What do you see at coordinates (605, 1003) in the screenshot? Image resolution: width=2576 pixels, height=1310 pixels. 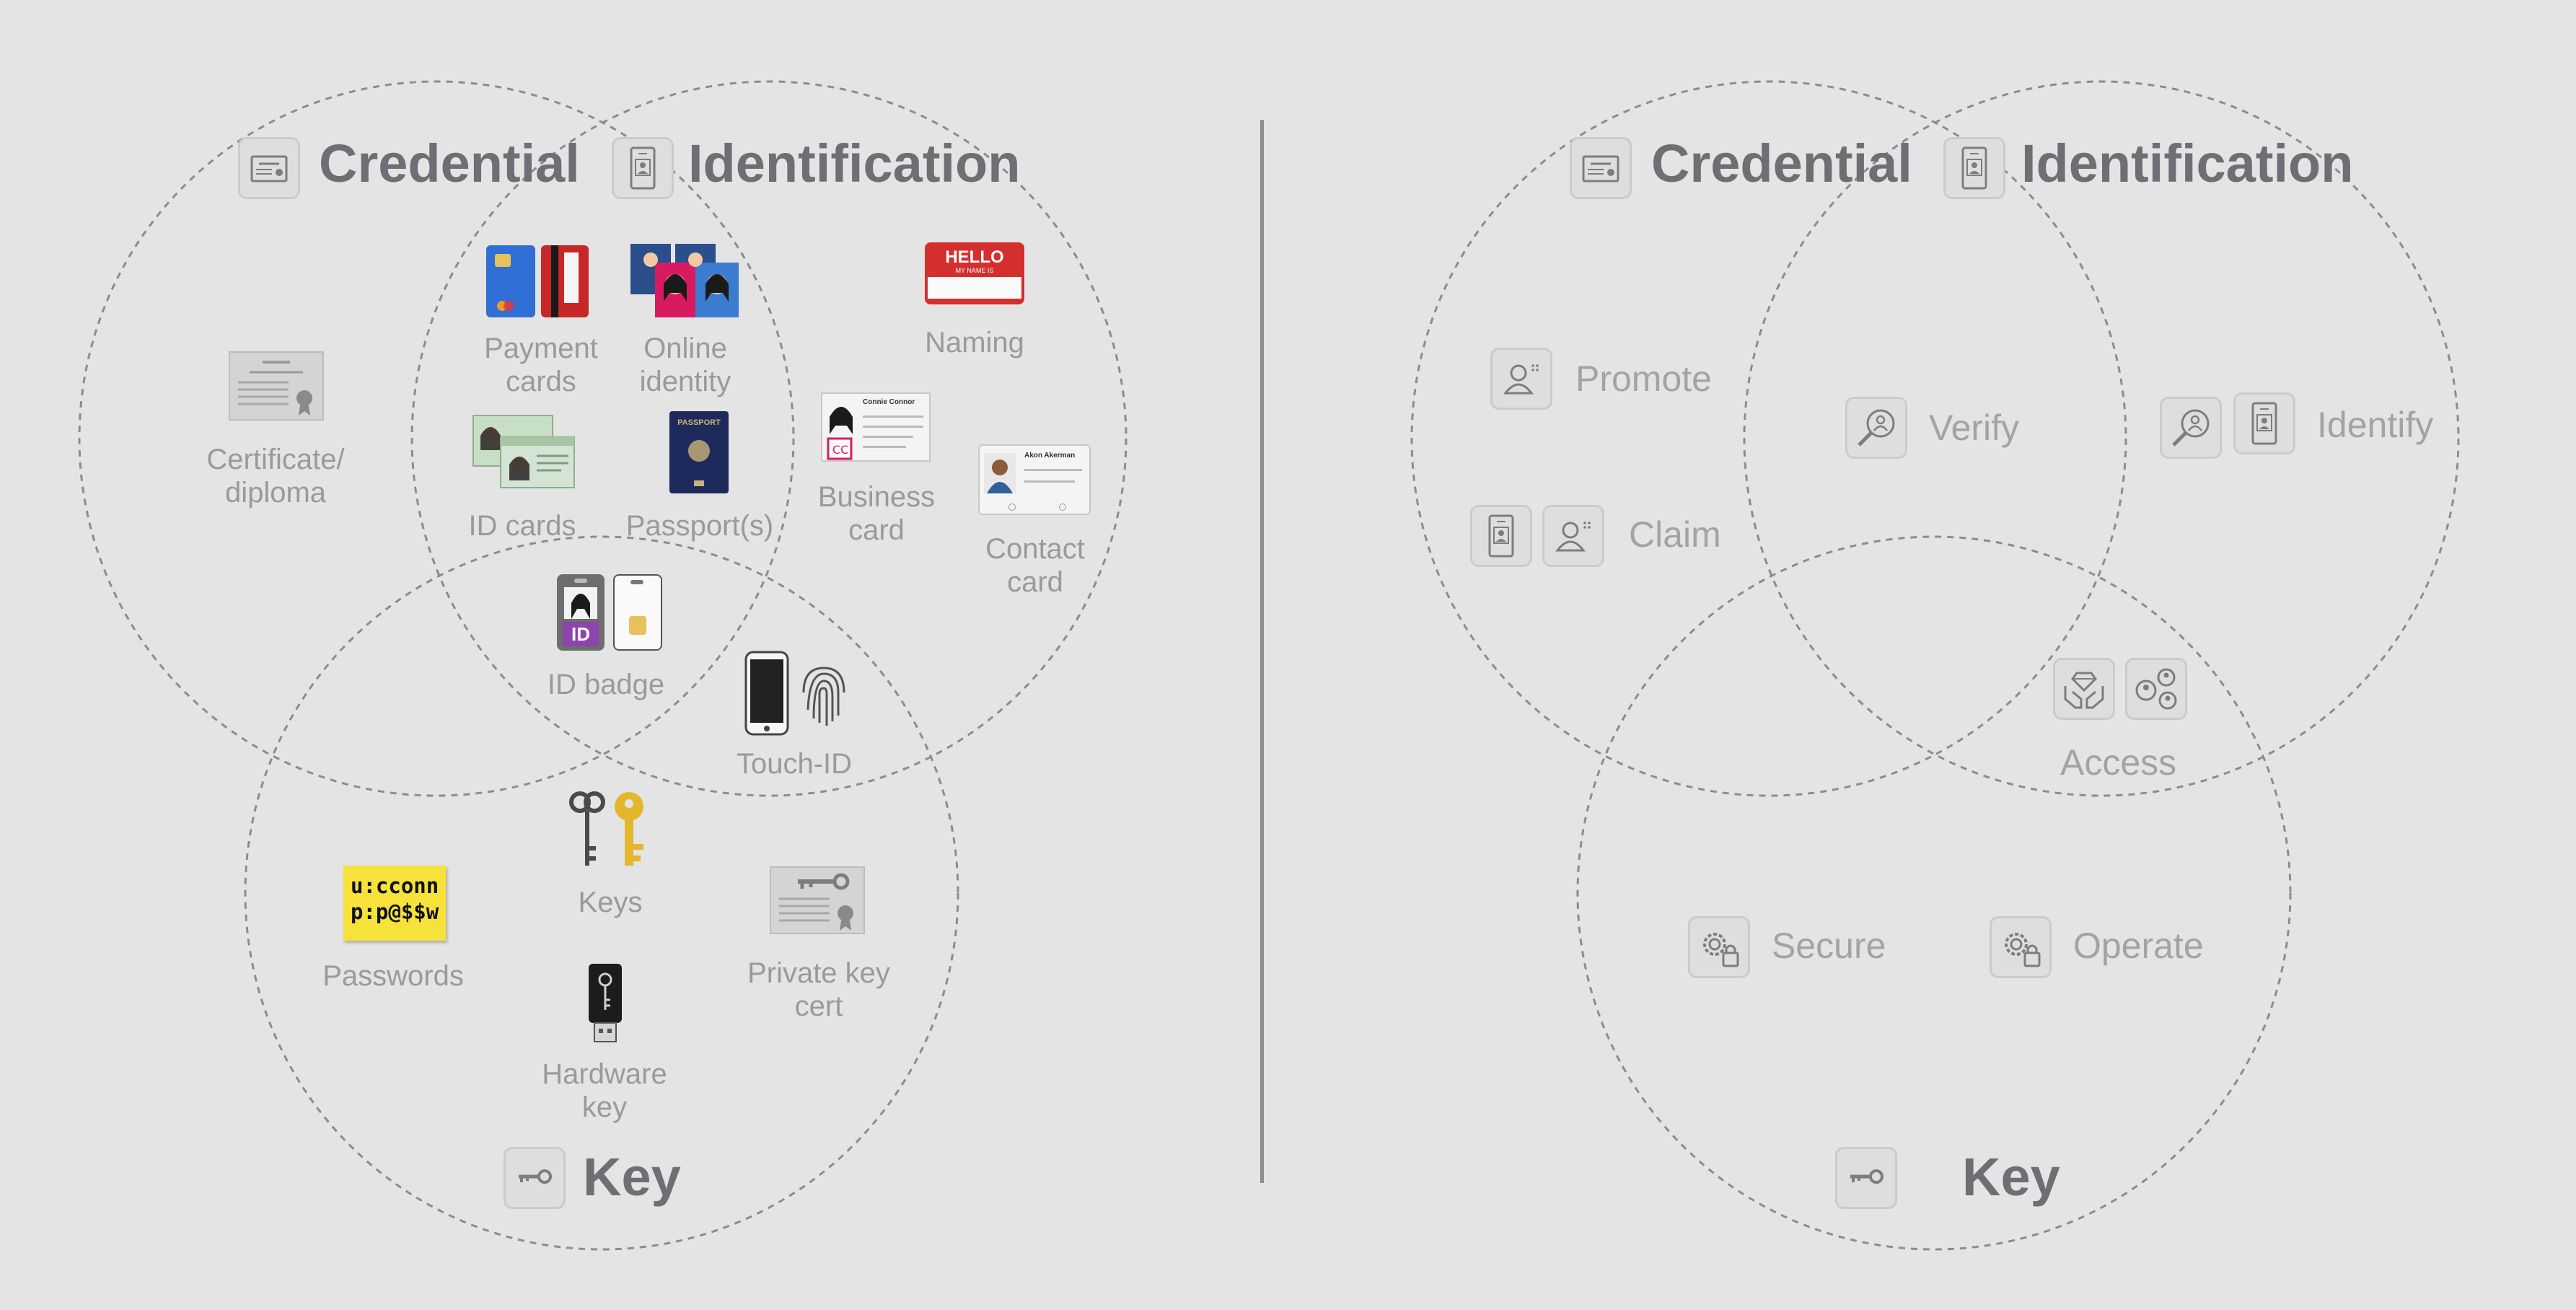 I see `hardware-key-icon` at bounding box center [605, 1003].